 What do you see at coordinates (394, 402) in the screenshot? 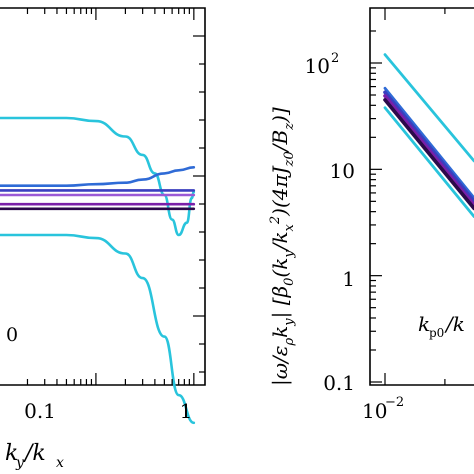
I see `right-xtick-exp: −2` at bounding box center [394, 402].